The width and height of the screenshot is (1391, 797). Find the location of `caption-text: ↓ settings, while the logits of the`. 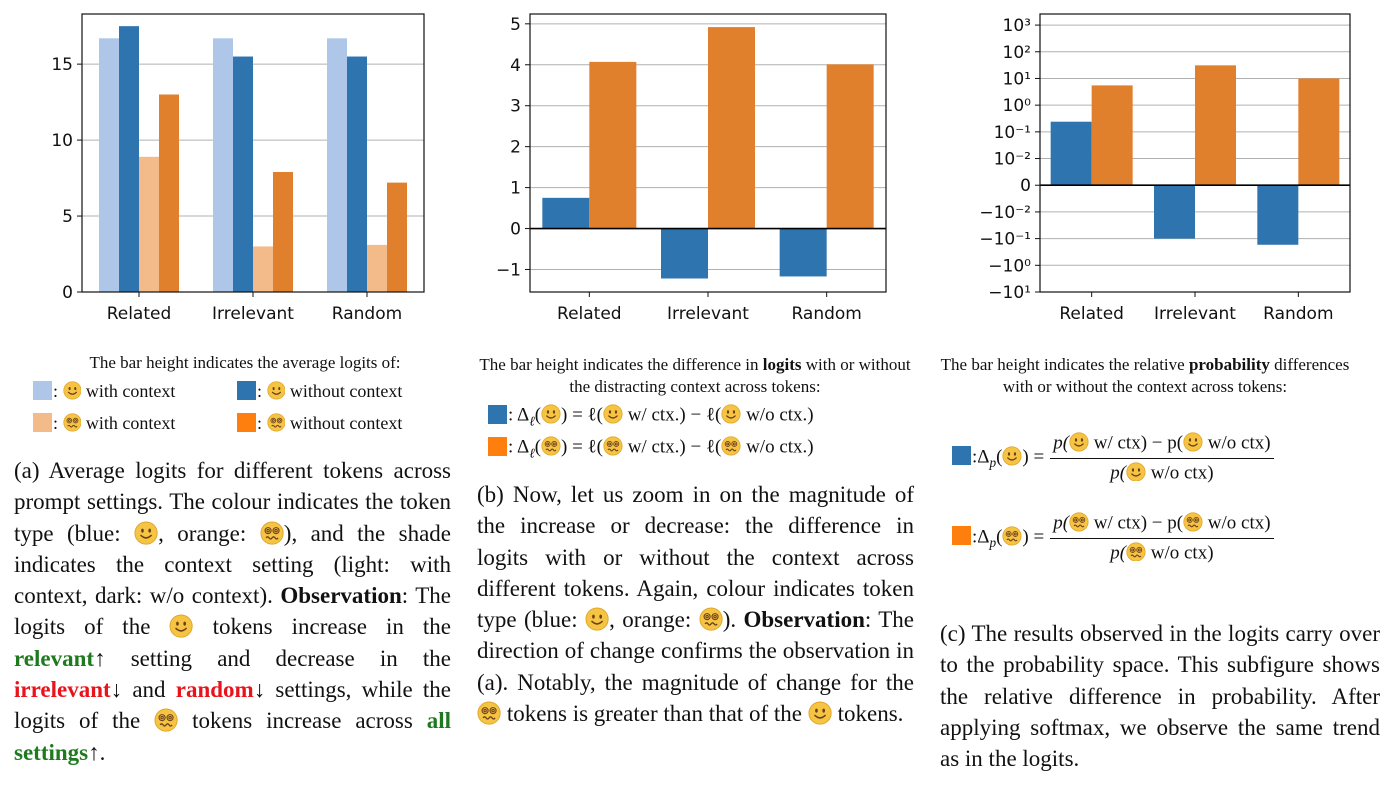

caption-text: ↓ settings, while the logits of the is located at coordinates (232, 705).